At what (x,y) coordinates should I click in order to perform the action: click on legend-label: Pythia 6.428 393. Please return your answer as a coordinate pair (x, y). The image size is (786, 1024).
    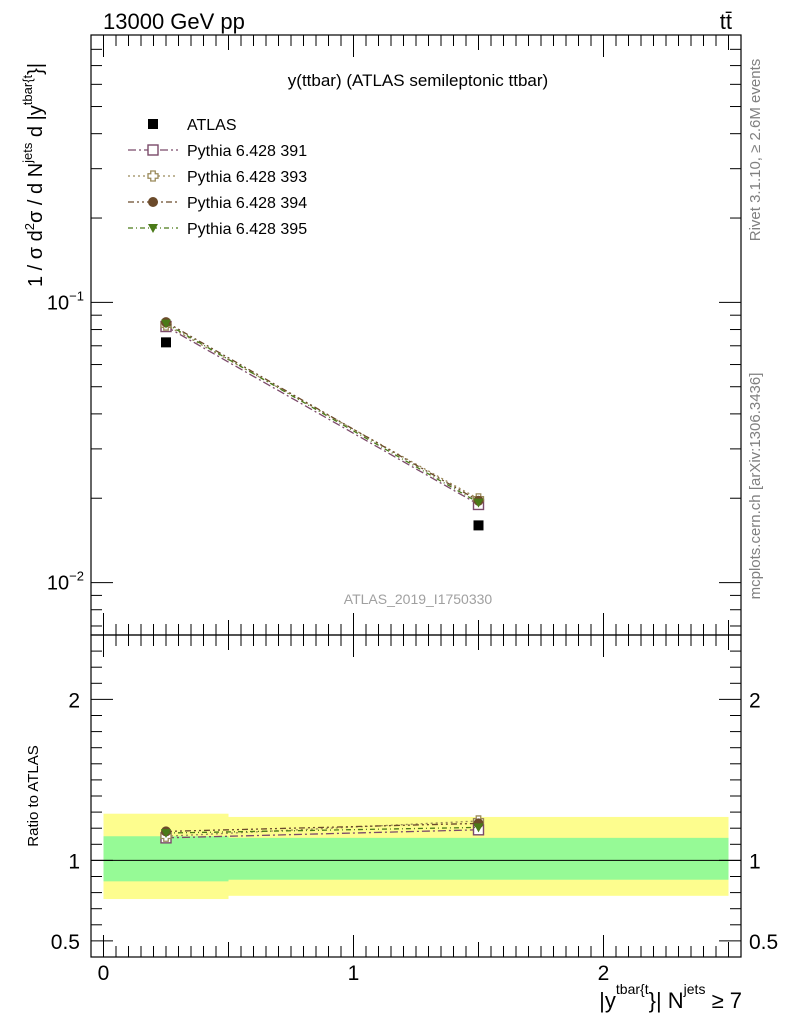
    Looking at the image, I should click on (247, 177).